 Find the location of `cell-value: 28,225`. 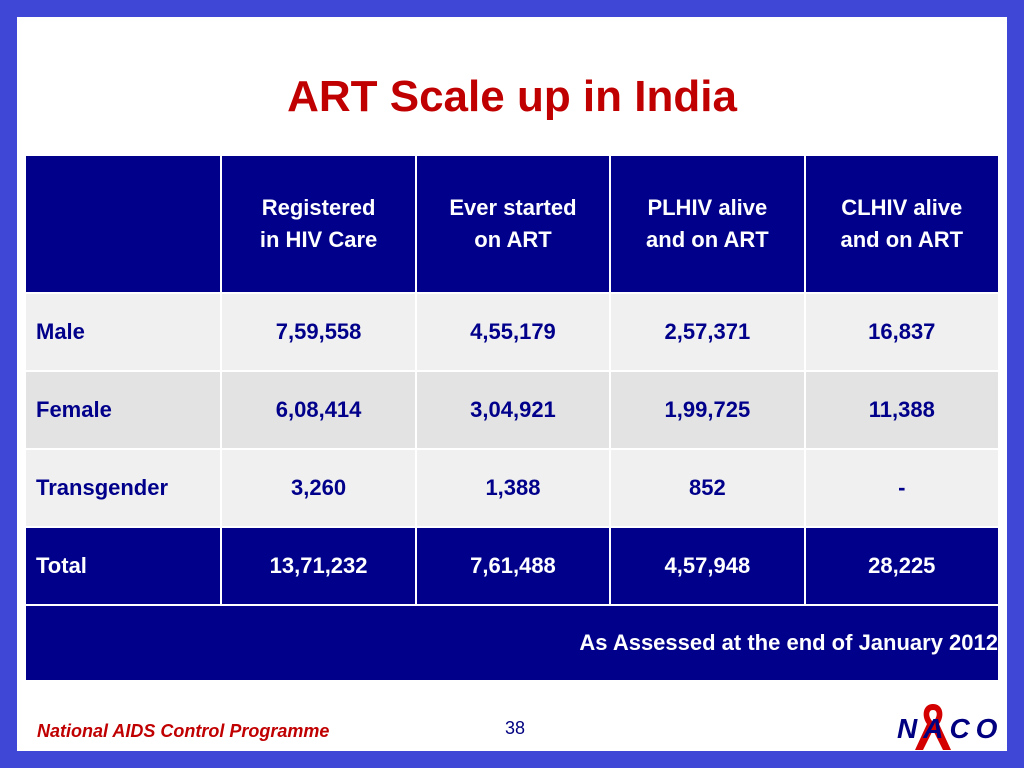

cell-value: 28,225 is located at coordinates (902, 566).